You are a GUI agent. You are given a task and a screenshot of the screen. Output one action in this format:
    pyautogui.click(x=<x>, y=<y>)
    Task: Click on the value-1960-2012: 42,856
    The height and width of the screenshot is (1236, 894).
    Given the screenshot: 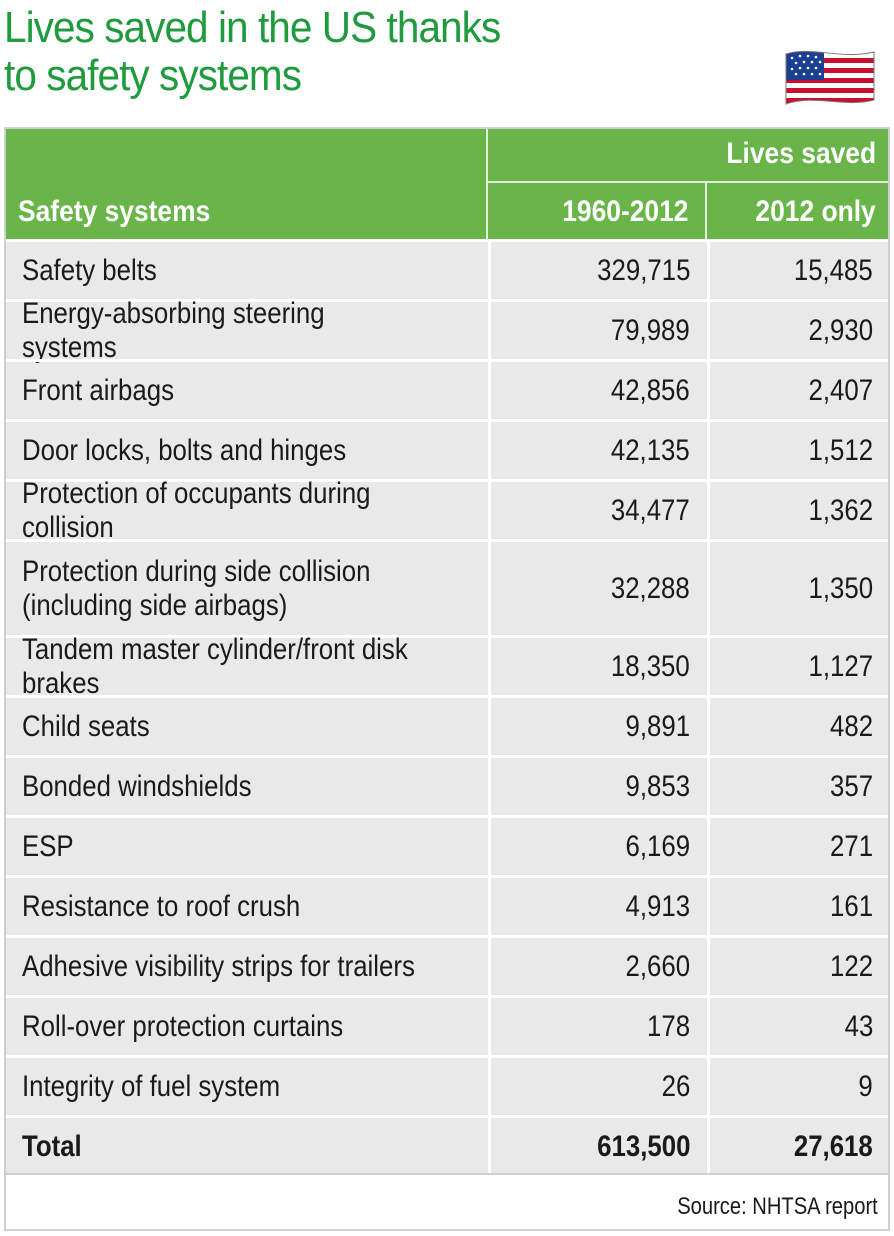 What is the action you would take?
    pyautogui.click(x=650, y=390)
    